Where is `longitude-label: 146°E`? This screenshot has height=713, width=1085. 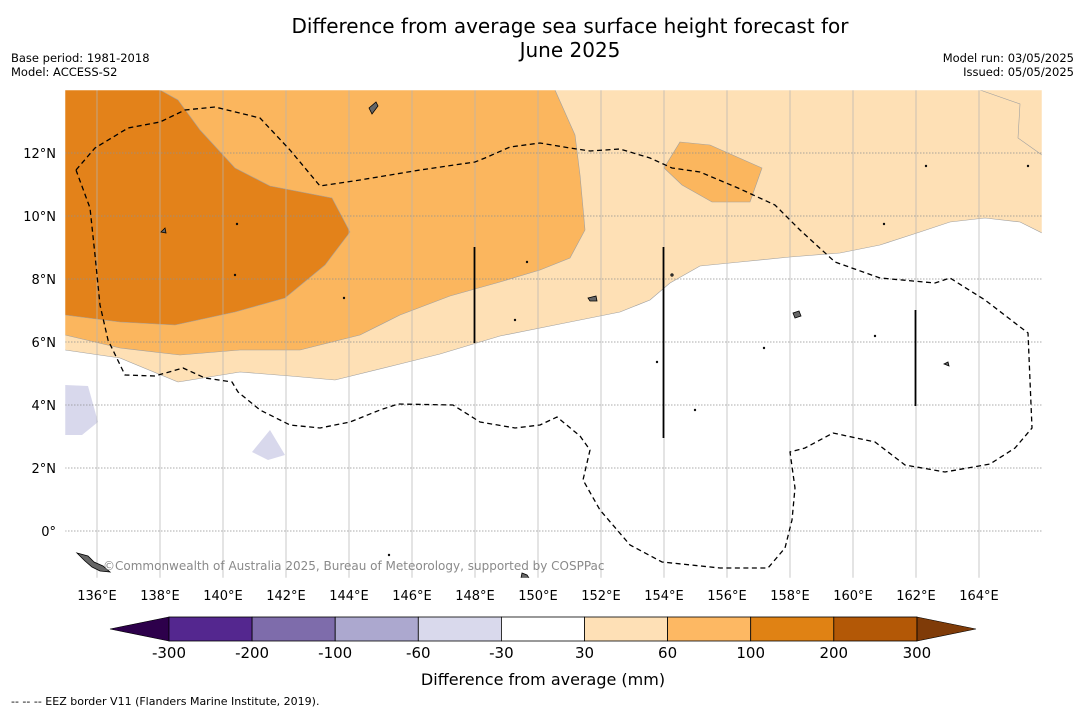
longitude-label: 146°E is located at coordinates (412, 596).